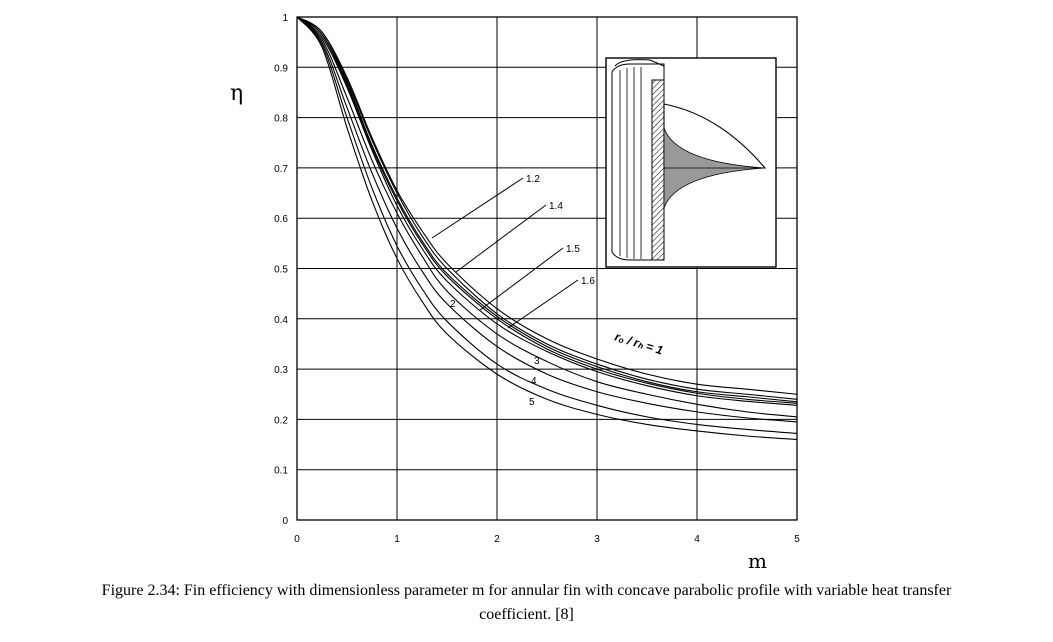  I want to click on label-leader-lines, so click(505, 253).